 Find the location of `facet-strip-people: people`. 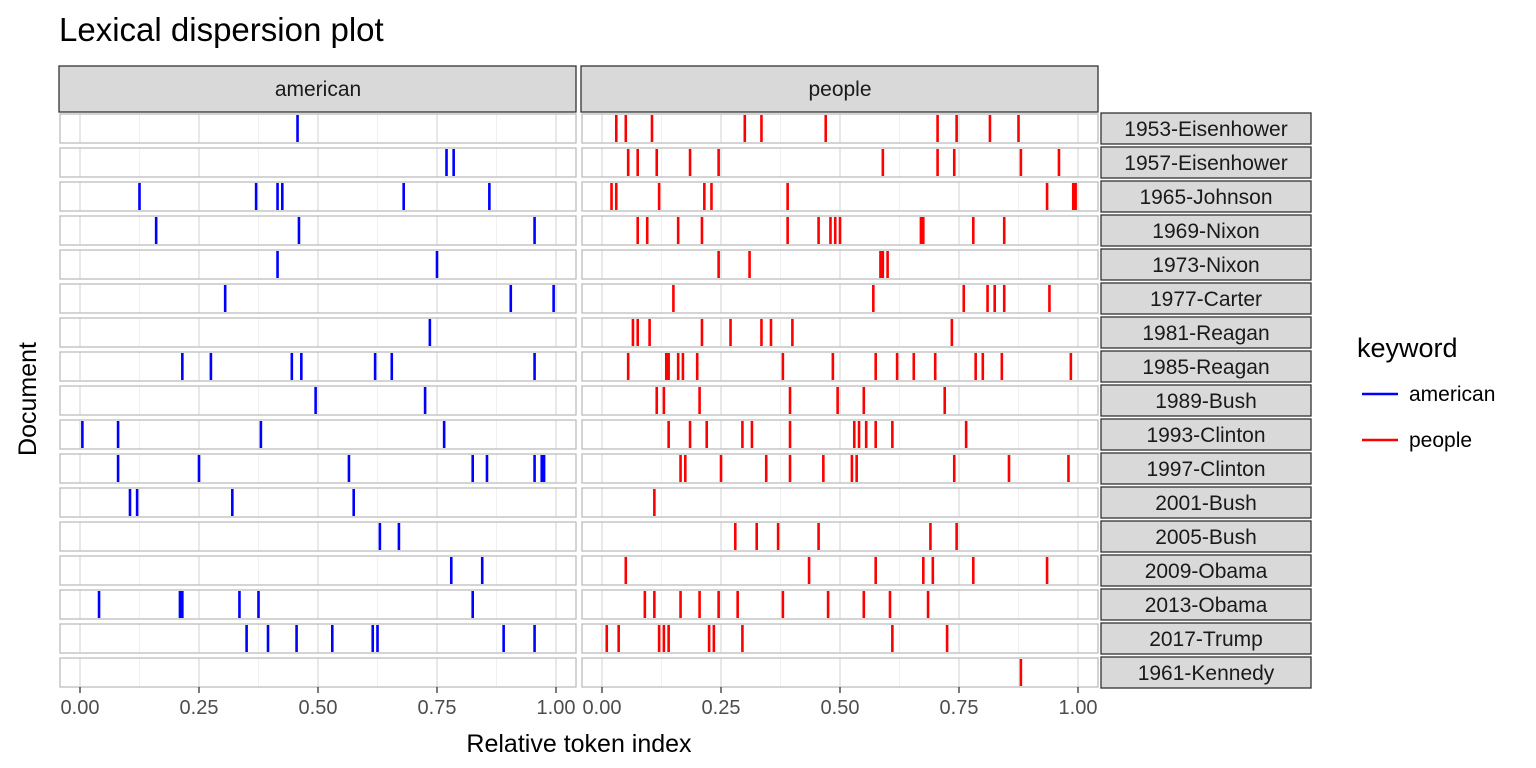

facet-strip-people: people is located at coordinates (839, 89).